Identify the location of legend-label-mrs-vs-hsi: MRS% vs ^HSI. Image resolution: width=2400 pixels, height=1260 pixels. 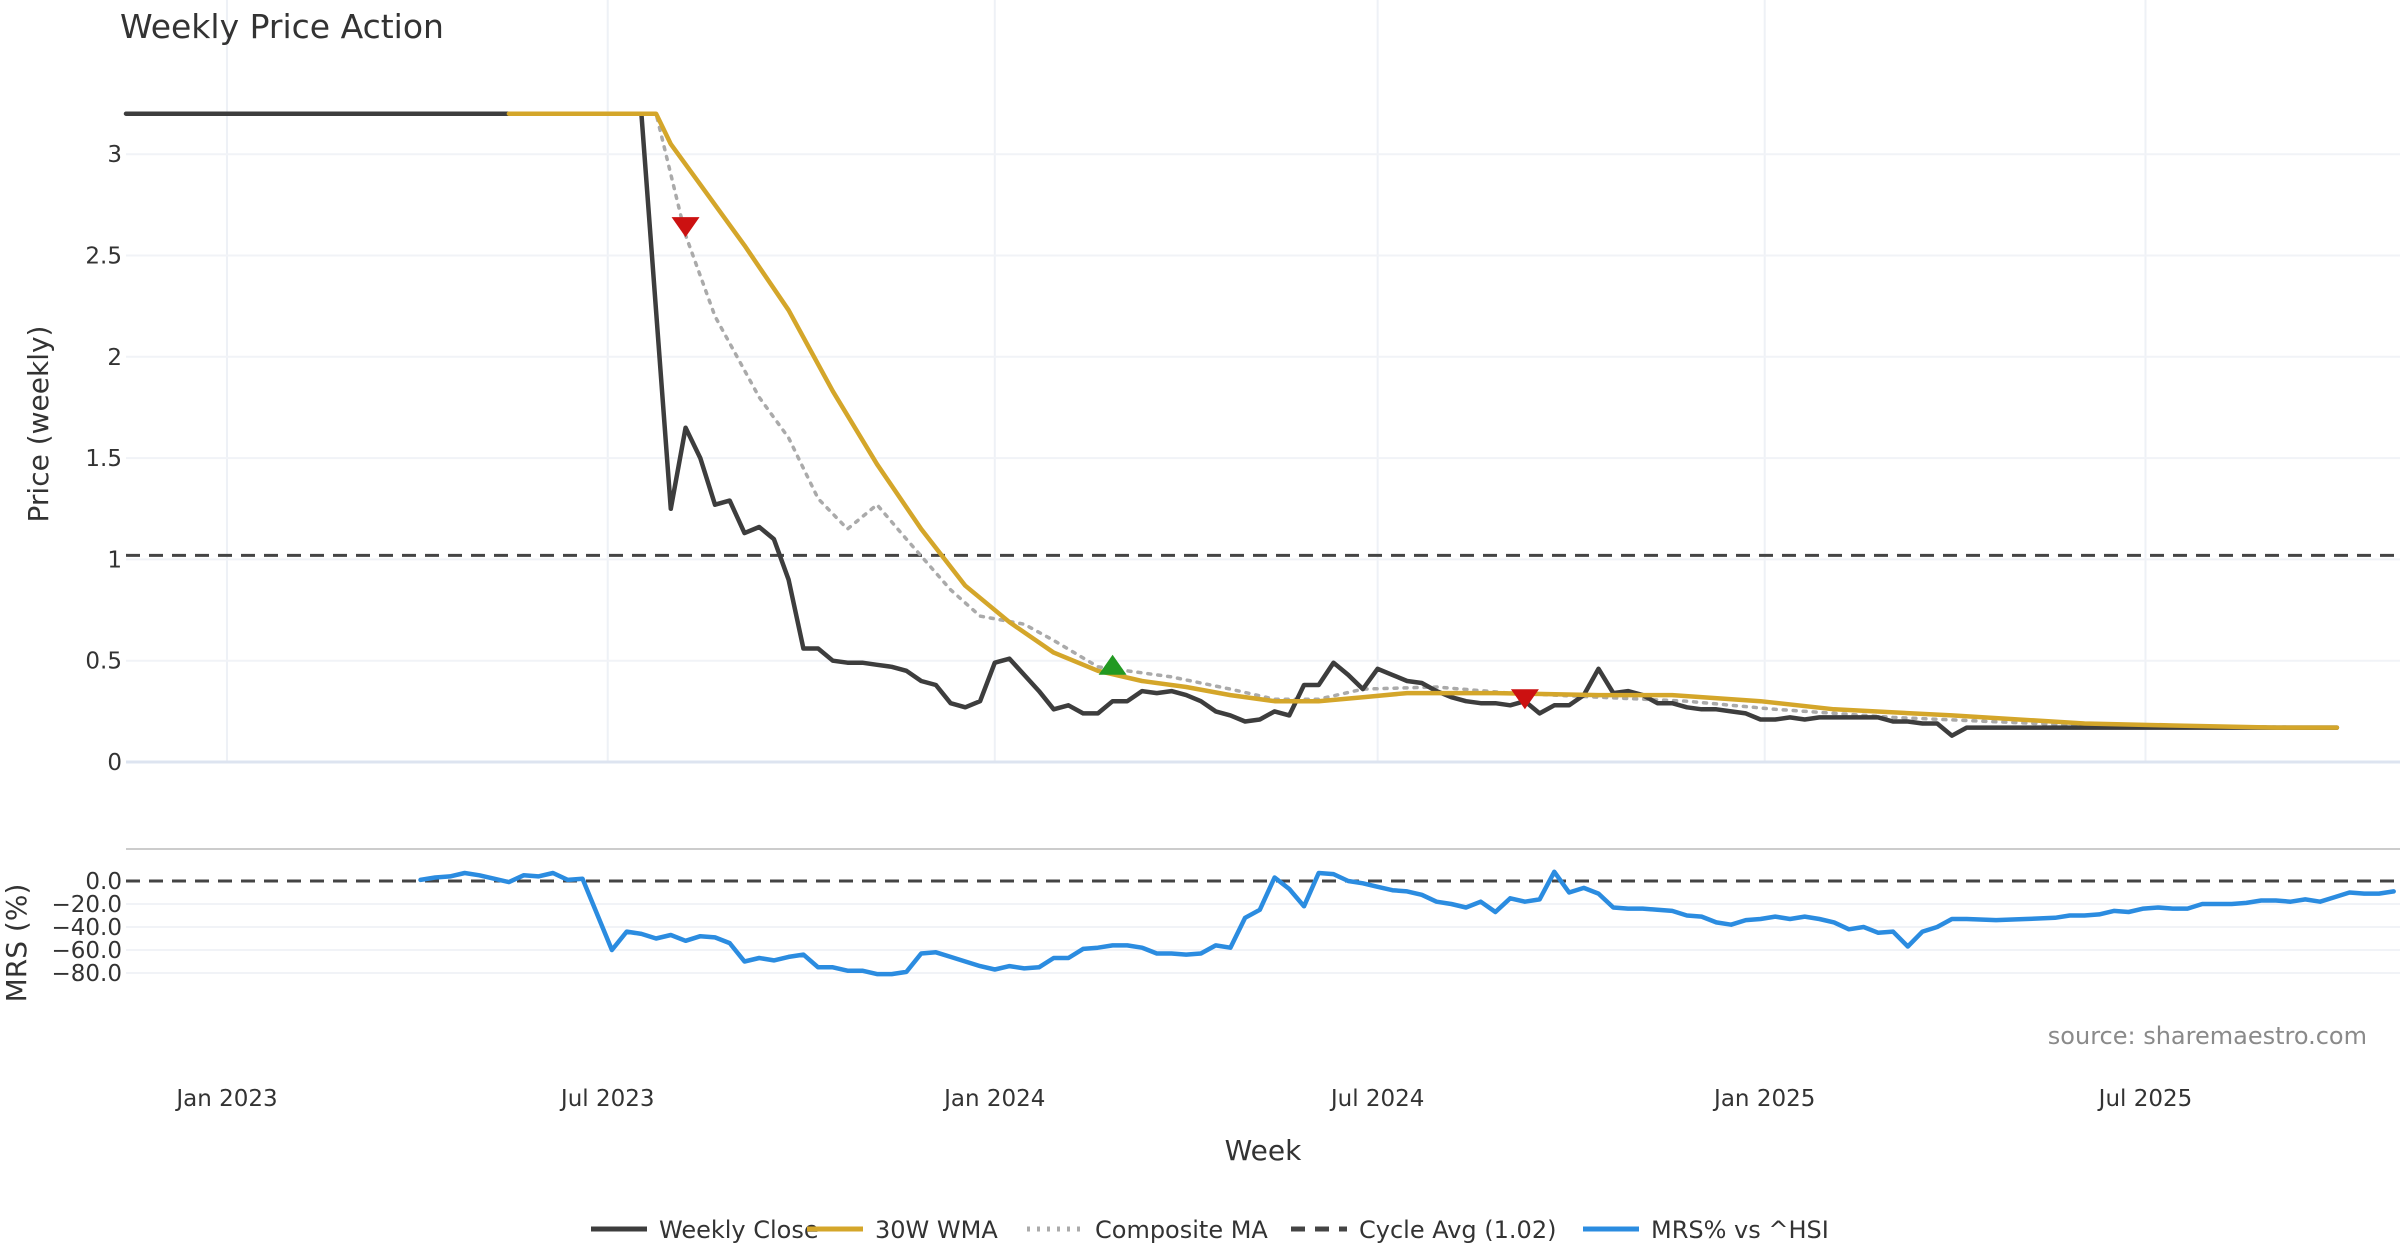
(1740, 1230).